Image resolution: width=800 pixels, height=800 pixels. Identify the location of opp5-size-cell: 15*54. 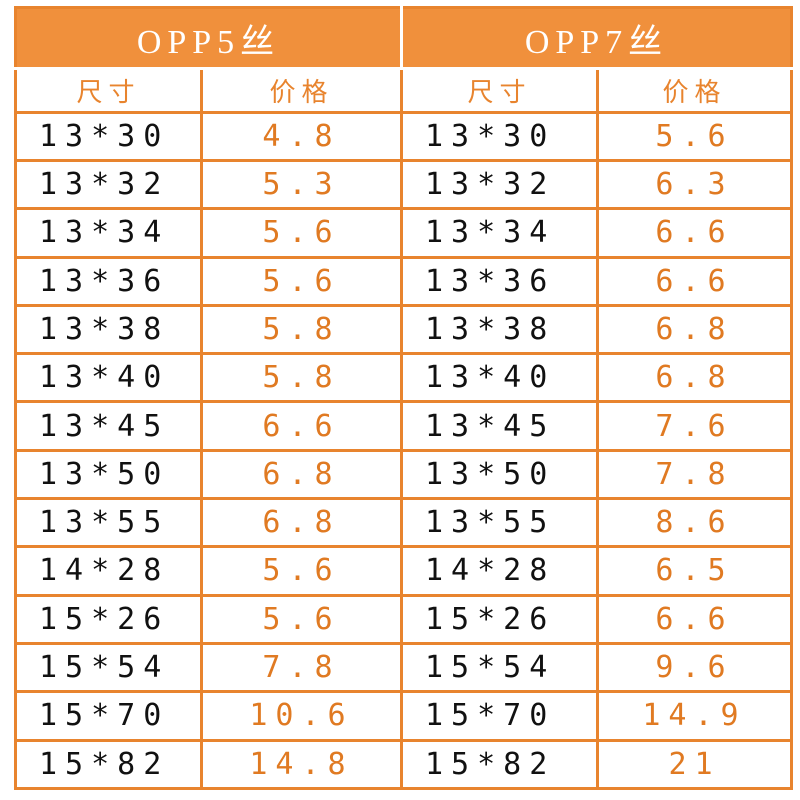
(108, 667).